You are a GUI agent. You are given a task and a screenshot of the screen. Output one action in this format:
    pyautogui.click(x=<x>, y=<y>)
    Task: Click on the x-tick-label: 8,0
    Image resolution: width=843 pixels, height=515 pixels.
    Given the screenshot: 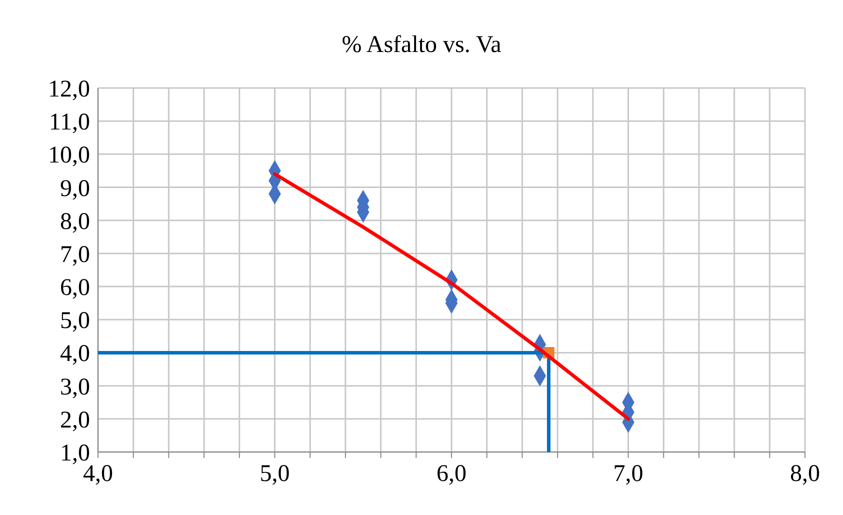 What is the action you would take?
    pyautogui.click(x=805, y=474)
    